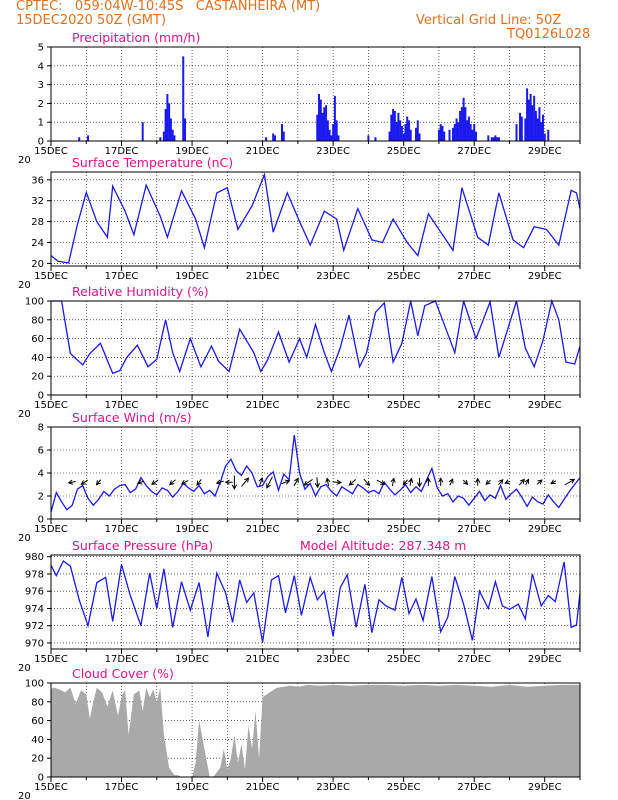 This screenshot has width=618, height=800. I want to click on wind-xtick-label: 29DEC, so click(545, 529).